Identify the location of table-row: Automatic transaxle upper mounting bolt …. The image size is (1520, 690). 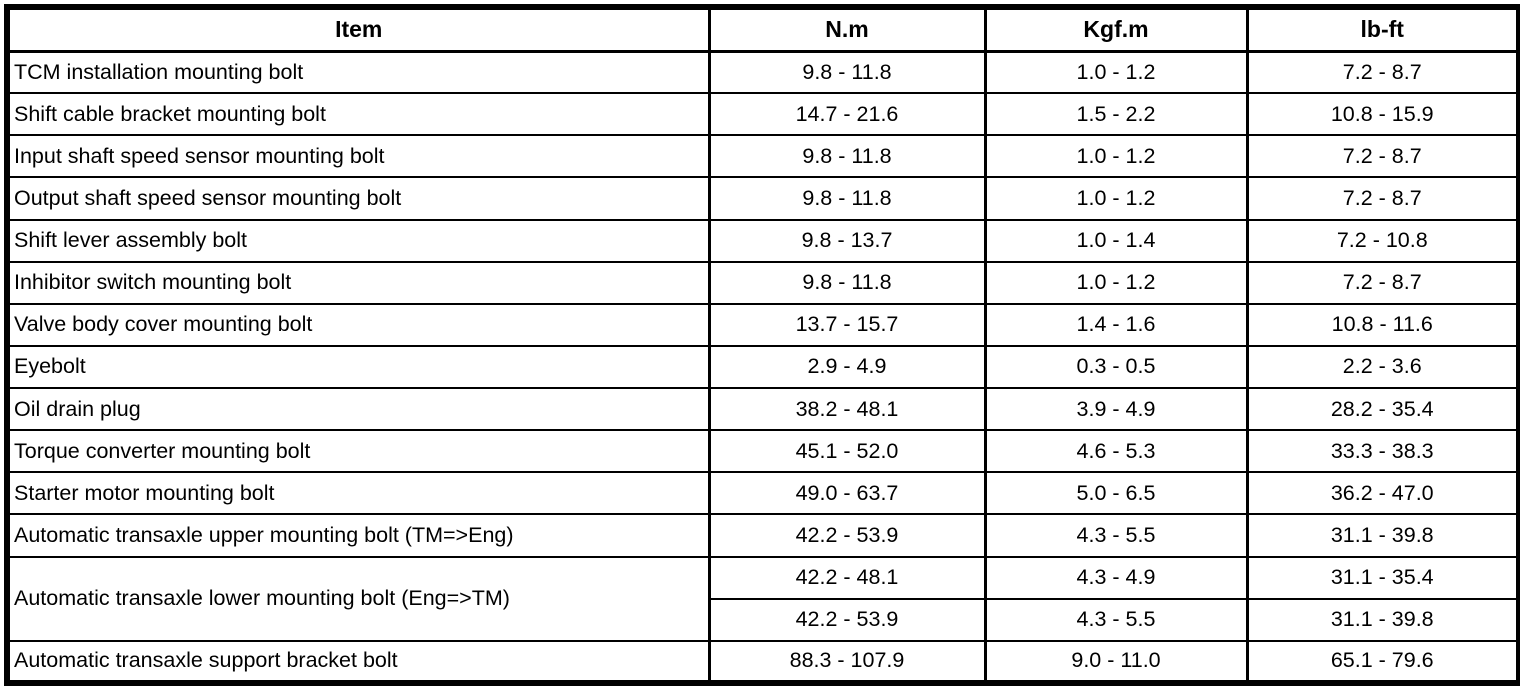
(762, 535).